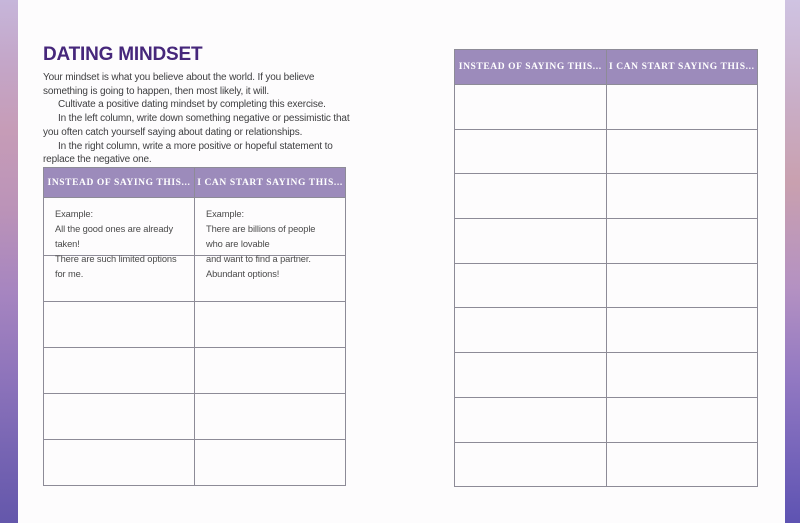 Image resolution: width=800 pixels, height=523 pixels. Describe the element at coordinates (792, 261) in the screenshot. I see `right-page-edge-gradient` at that location.